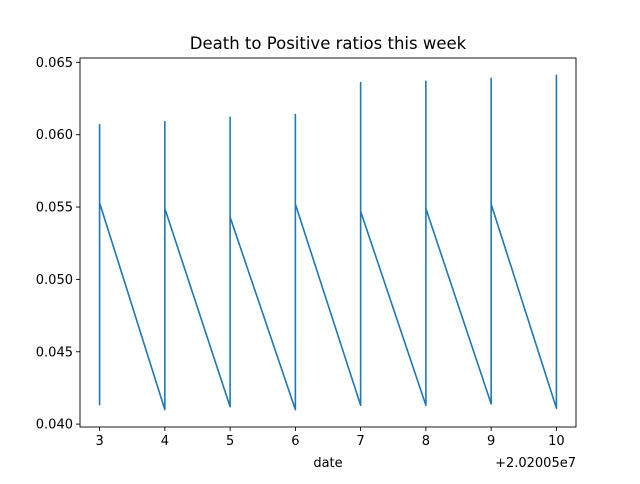  Describe the element at coordinates (328, 43) in the screenshot. I see `chart-title: Death to Positive ratios this week` at that location.